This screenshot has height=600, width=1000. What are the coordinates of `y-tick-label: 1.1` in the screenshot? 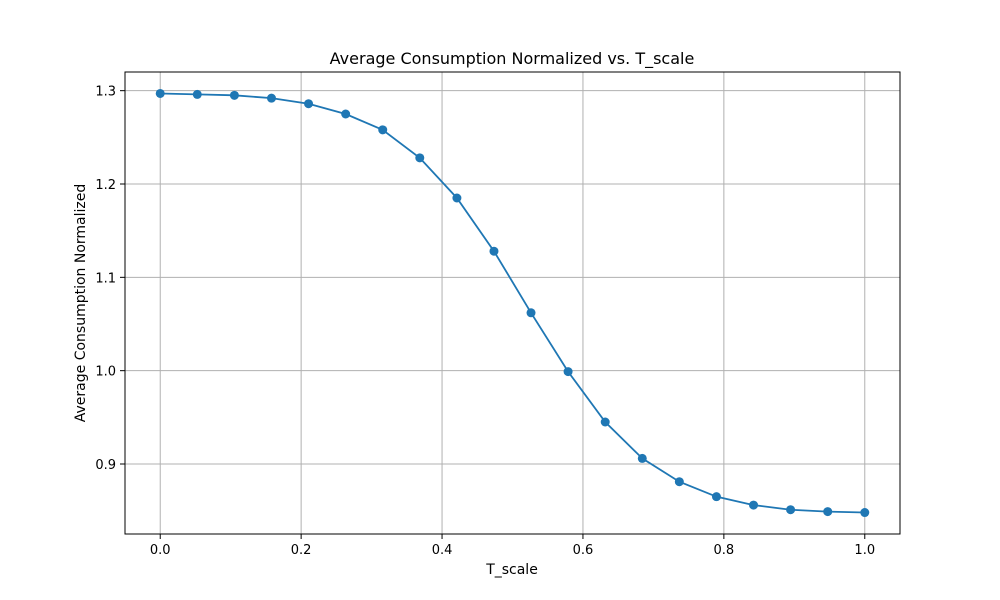 It's located at (105, 278).